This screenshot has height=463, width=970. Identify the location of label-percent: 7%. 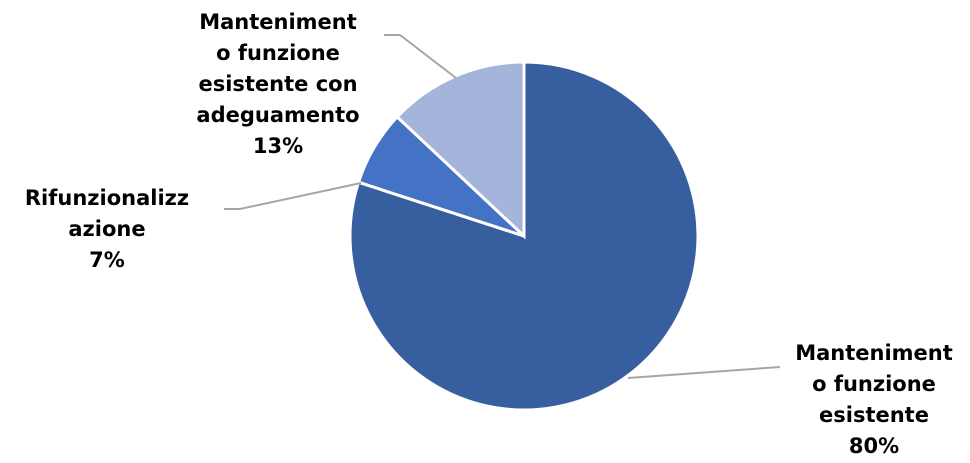
(107, 260).